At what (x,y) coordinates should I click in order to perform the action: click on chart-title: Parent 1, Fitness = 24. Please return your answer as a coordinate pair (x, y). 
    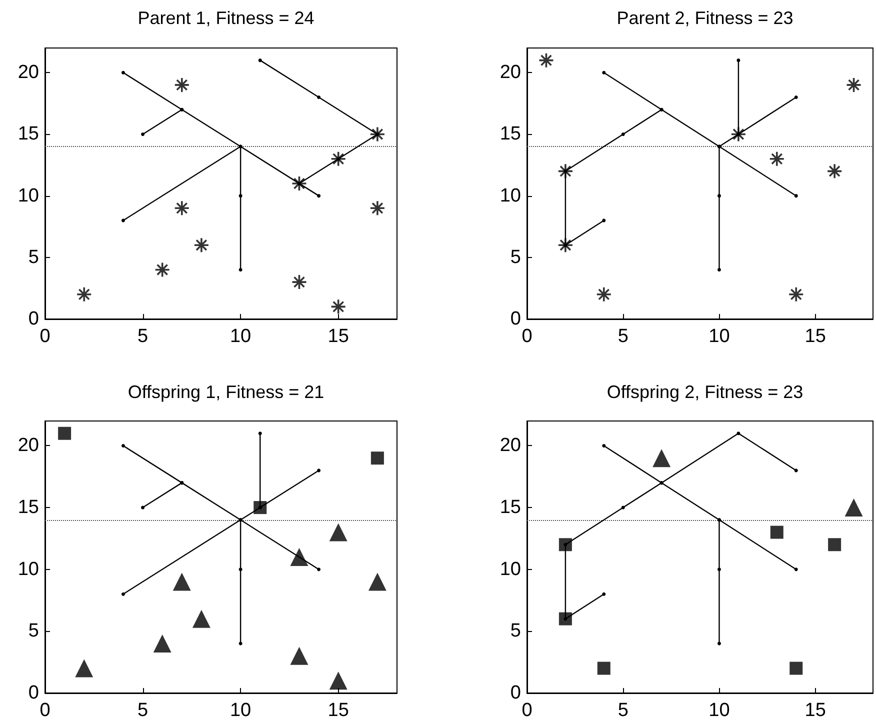
    Looking at the image, I should click on (226, 18).